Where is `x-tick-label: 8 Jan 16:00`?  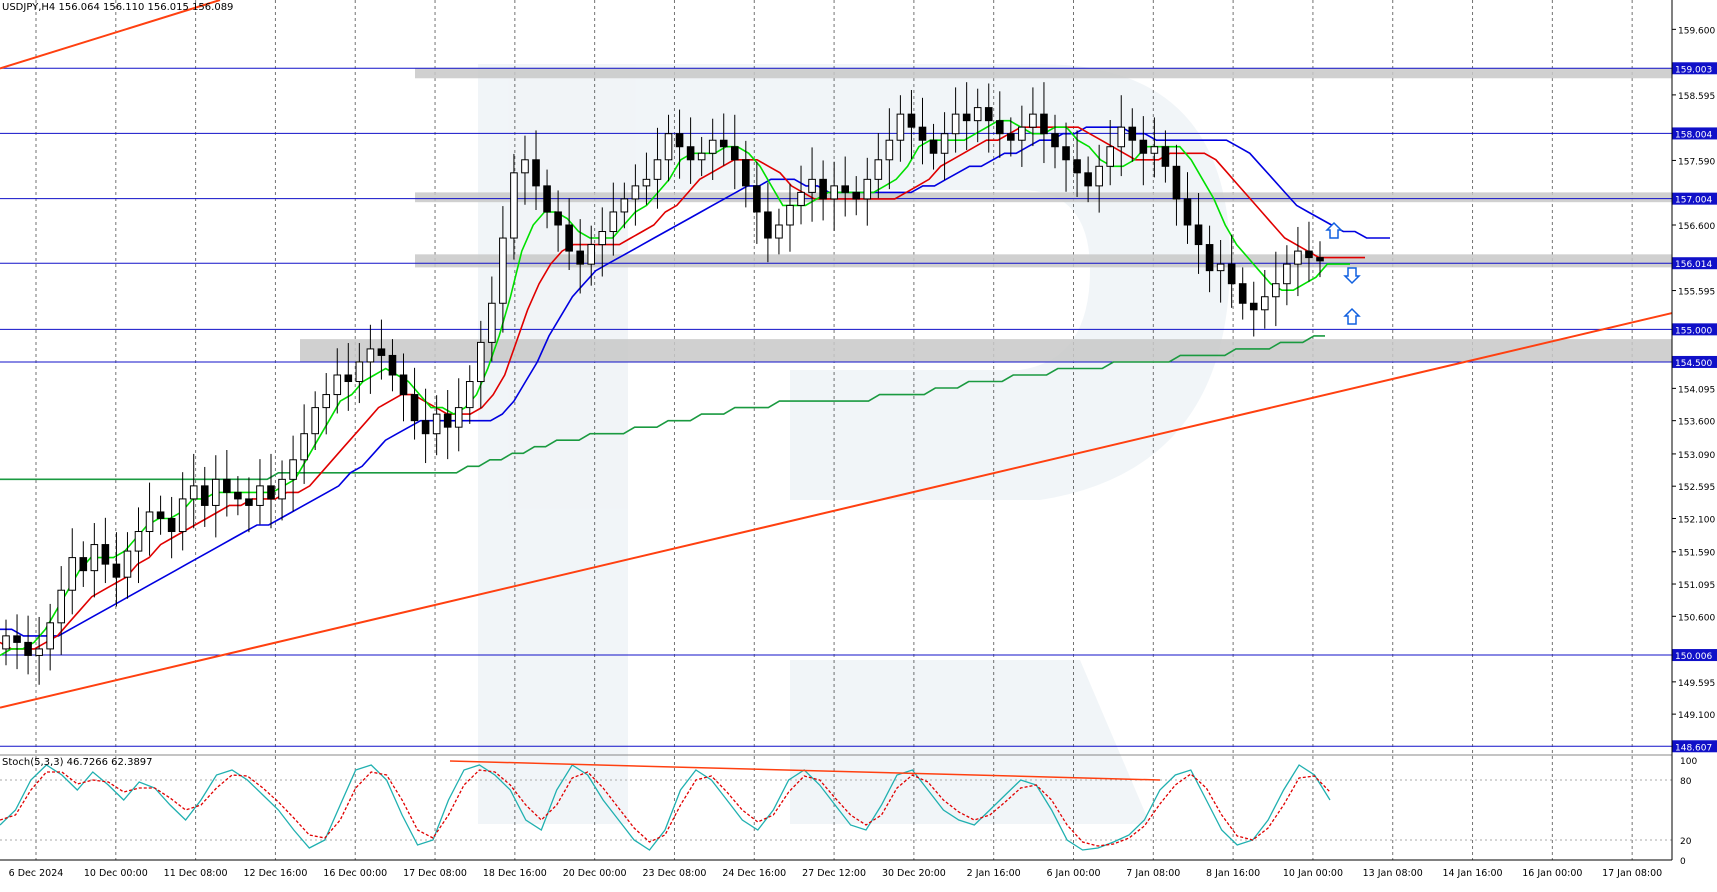 x-tick-label: 8 Jan 16:00 is located at coordinates (1233, 873).